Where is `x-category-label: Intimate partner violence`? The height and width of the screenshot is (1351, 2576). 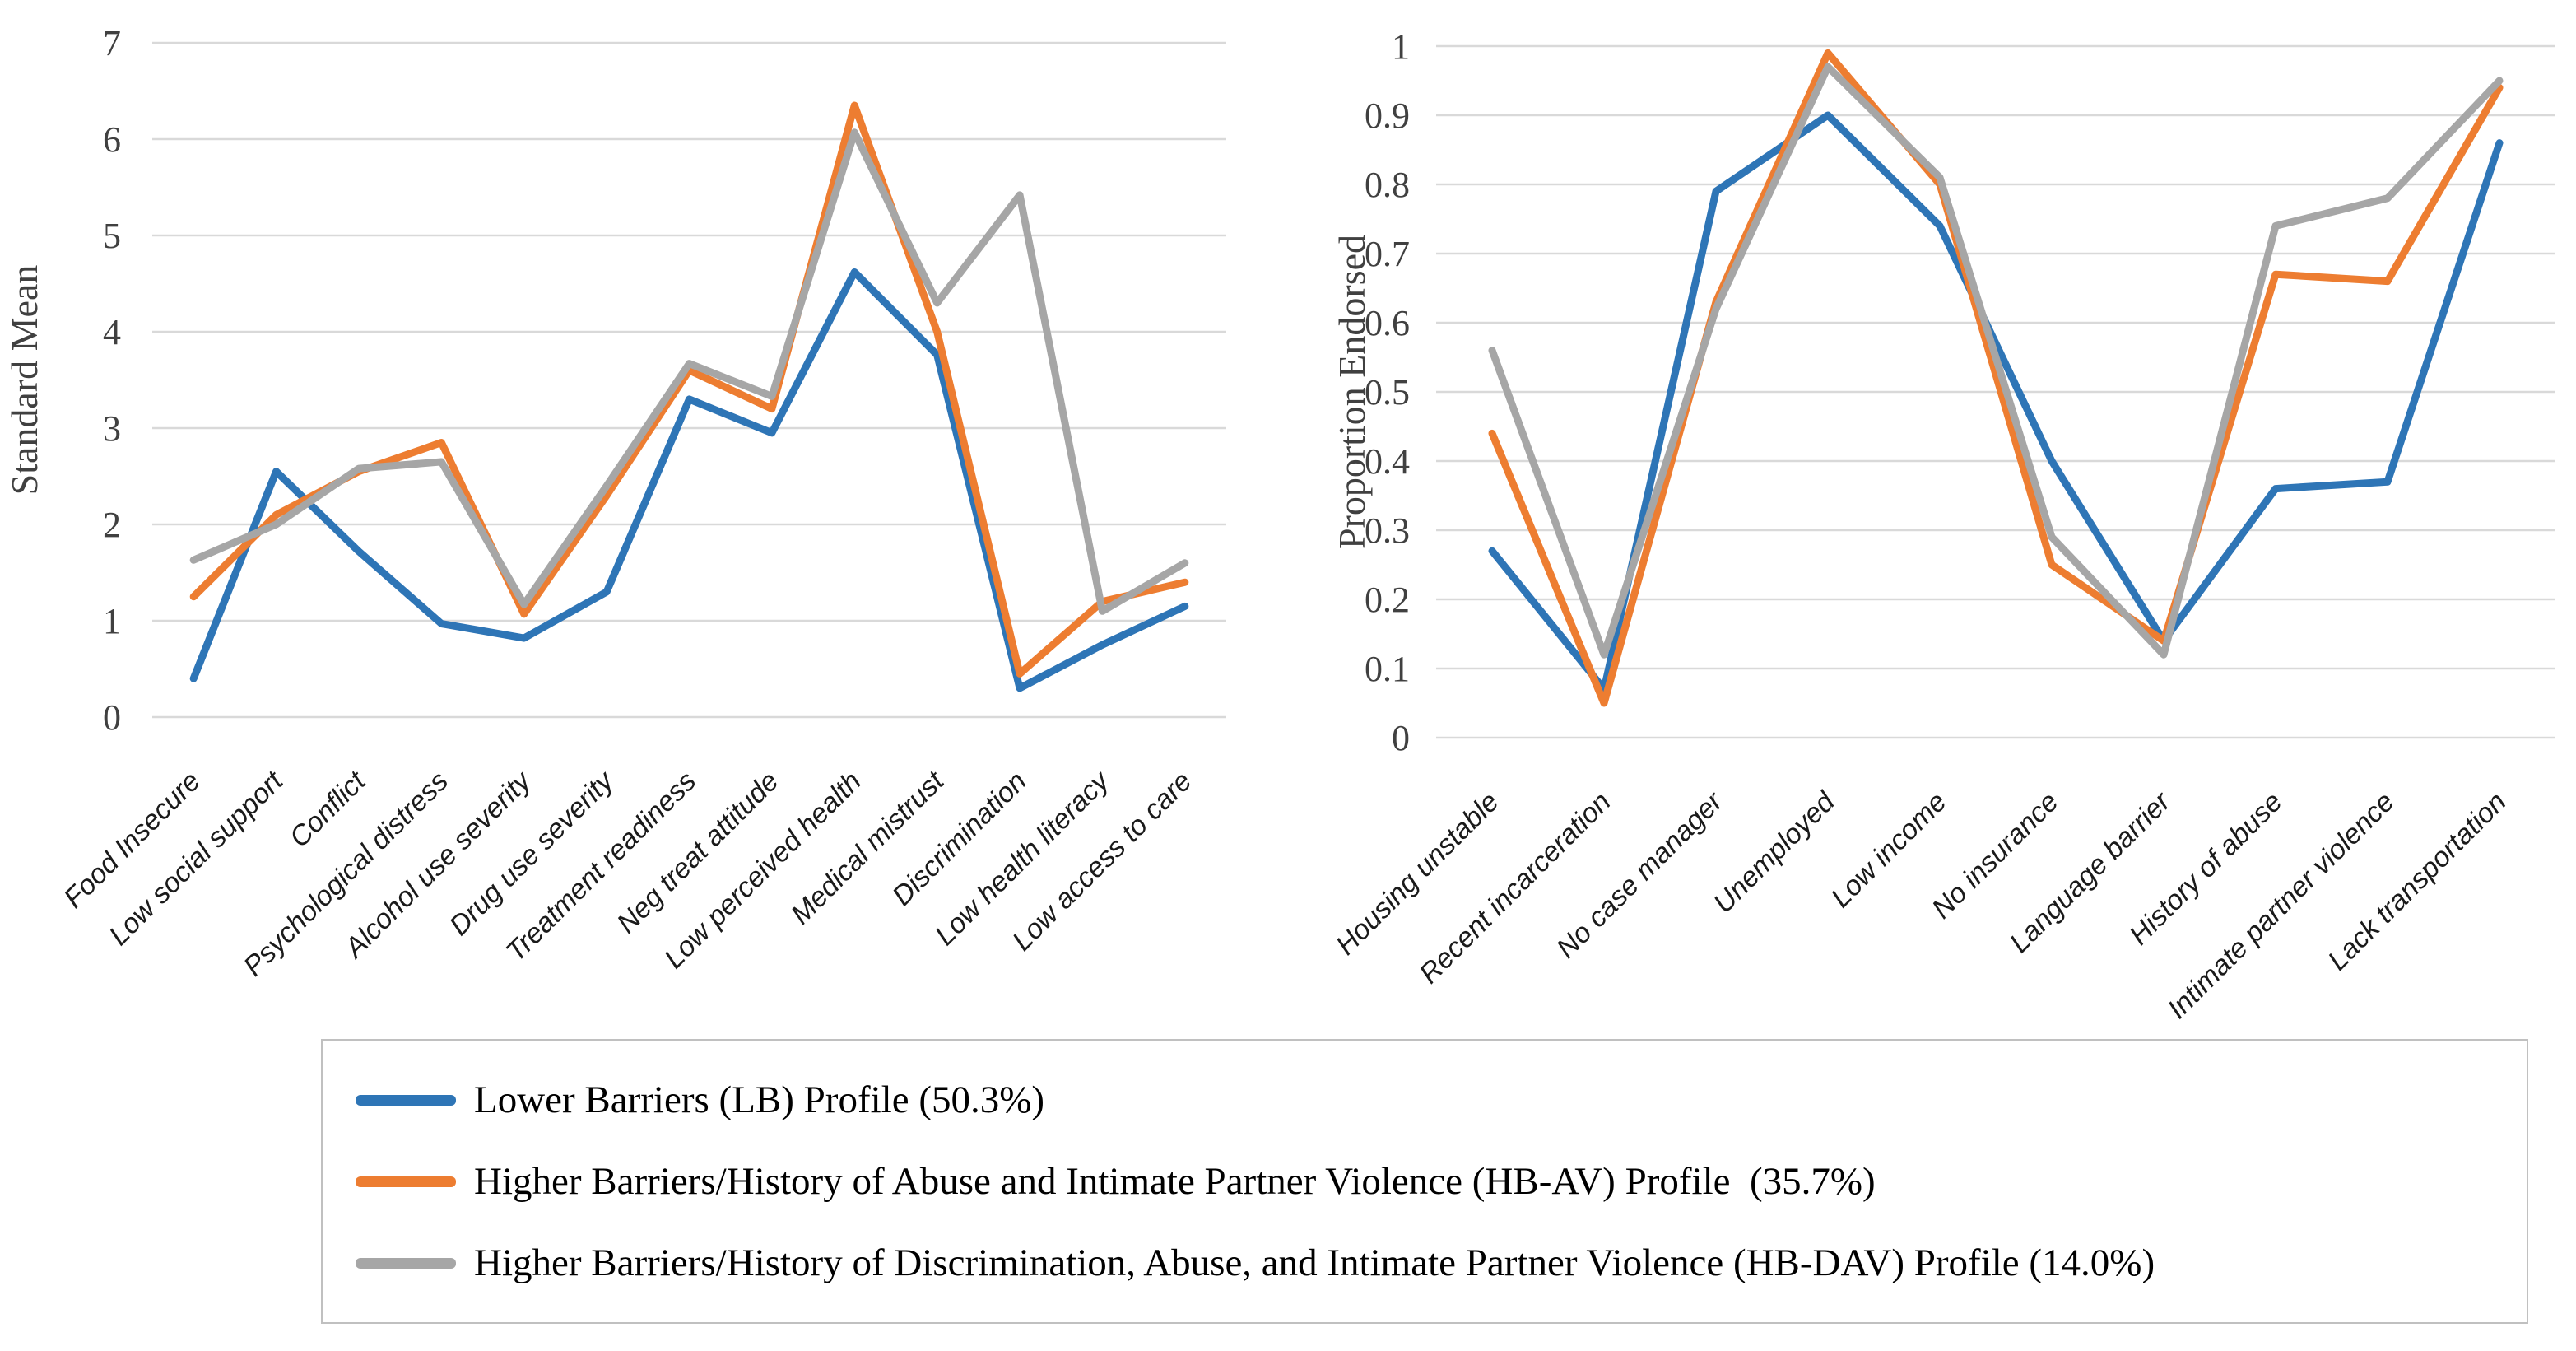 x-category-label: Intimate partner violence is located at coordinates (2281, 905).